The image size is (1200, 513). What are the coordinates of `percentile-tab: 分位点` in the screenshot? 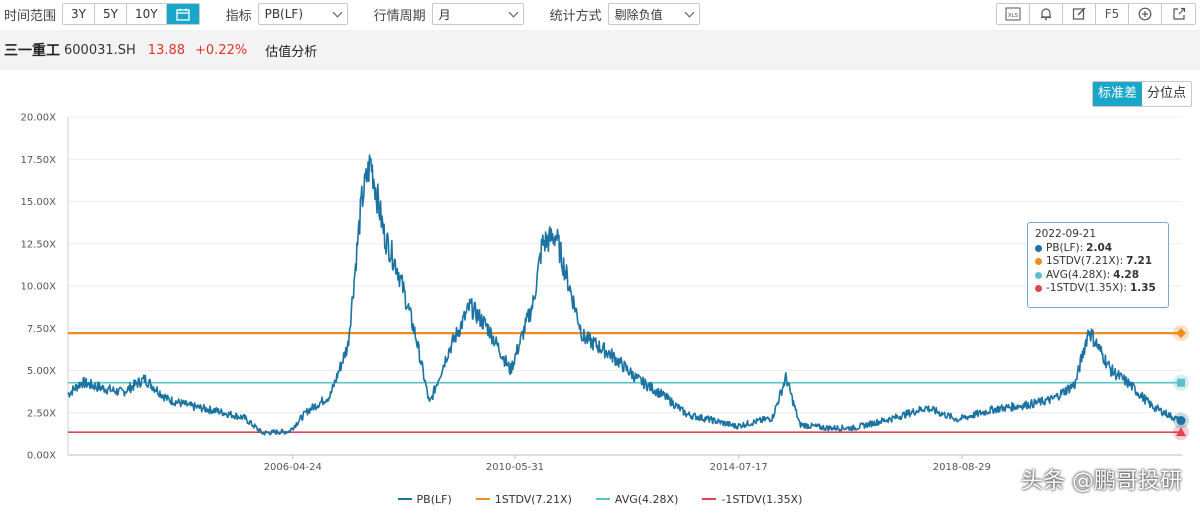 It's located at (1166, 94).